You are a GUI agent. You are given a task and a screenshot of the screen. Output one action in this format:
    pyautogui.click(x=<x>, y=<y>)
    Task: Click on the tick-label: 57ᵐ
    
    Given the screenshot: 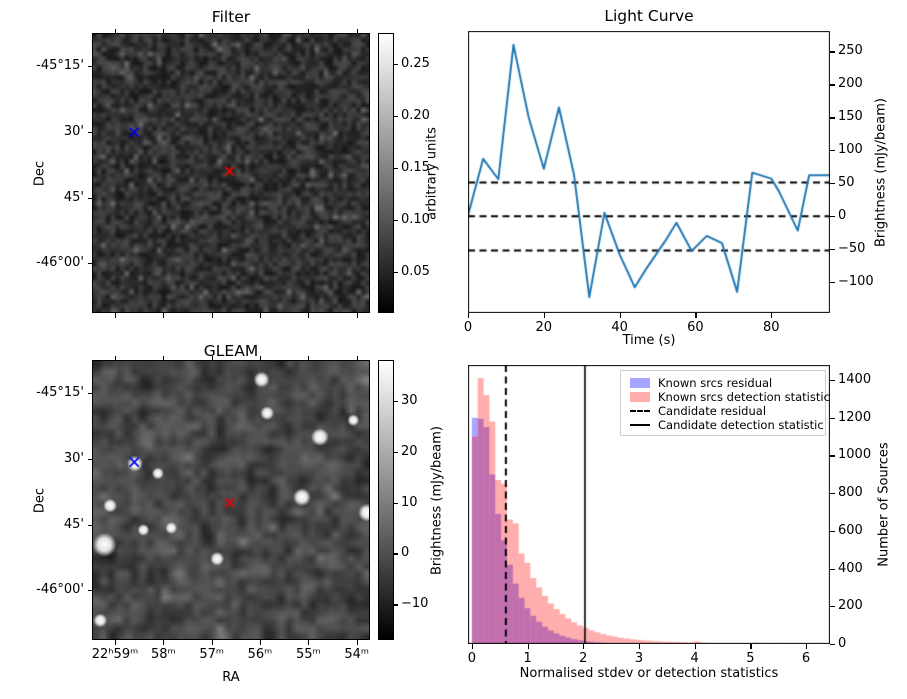 What is the action you would take?
    pyautogui.click(x=211, y=654)
    